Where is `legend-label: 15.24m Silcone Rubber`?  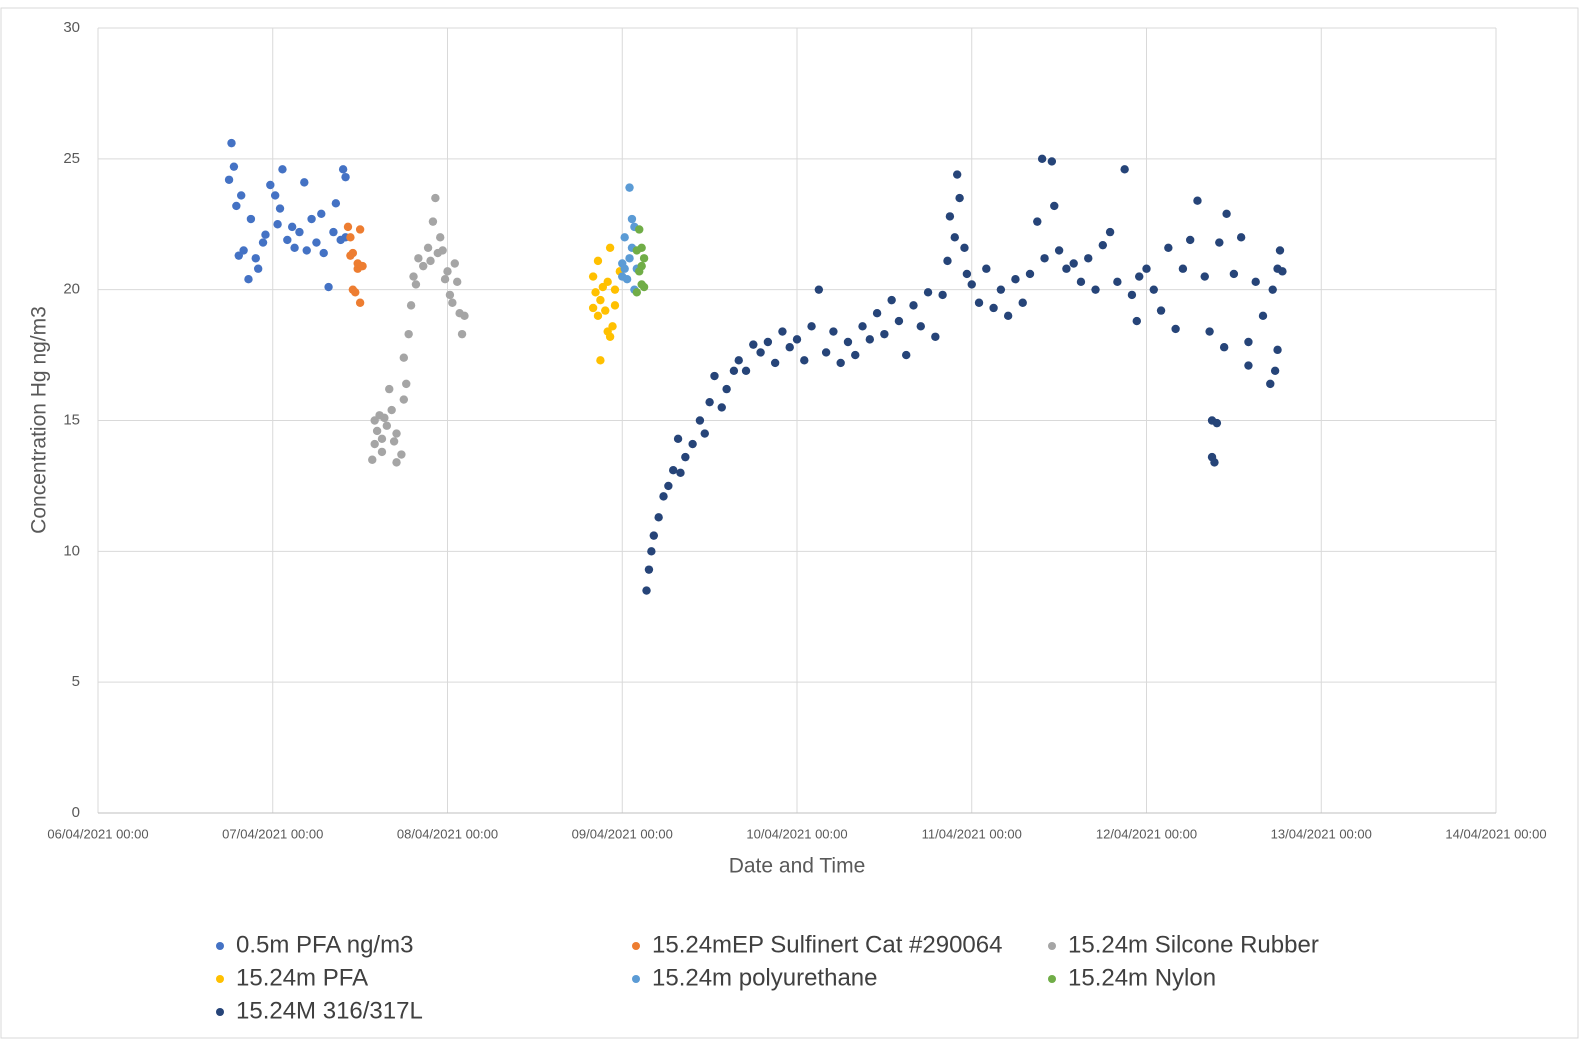
legend-label: 15.24m Silcone Rubber is located at coordinates (1193, 944).